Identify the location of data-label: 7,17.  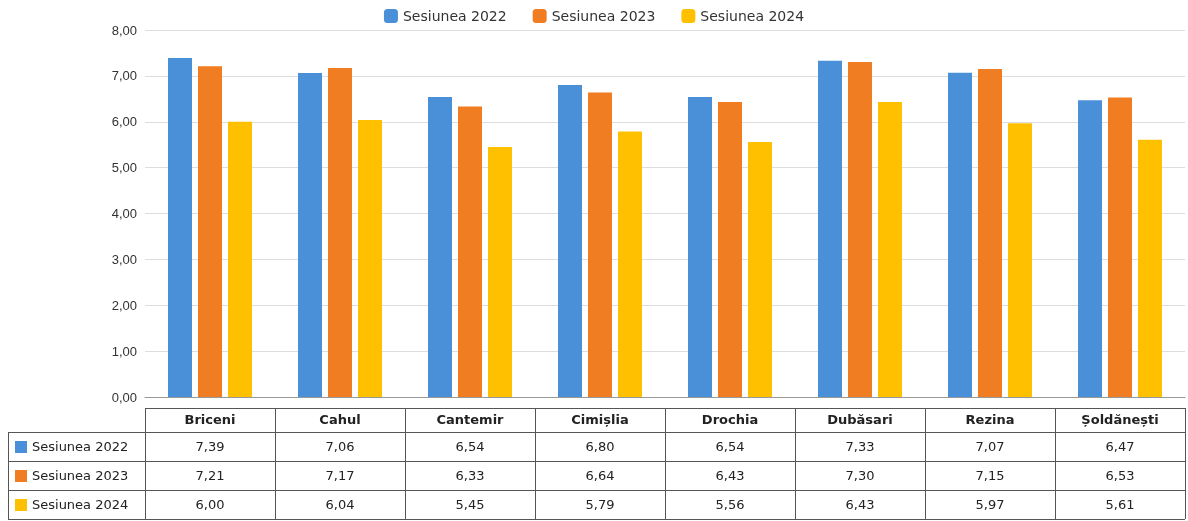
(340, 476).